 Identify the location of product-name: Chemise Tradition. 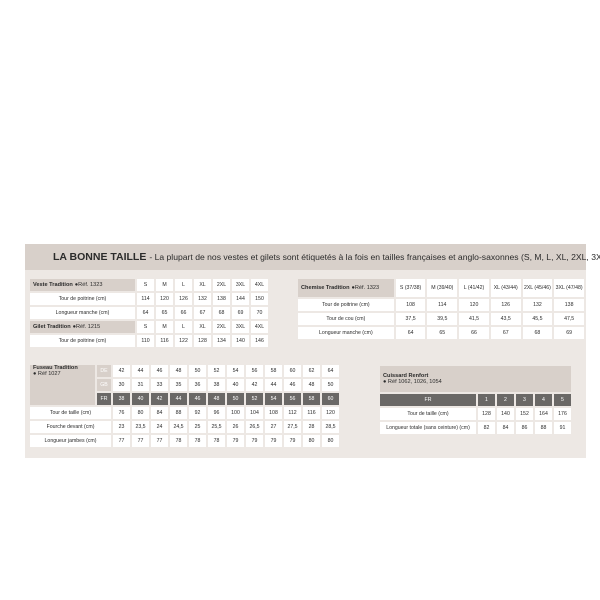
(325, 288).